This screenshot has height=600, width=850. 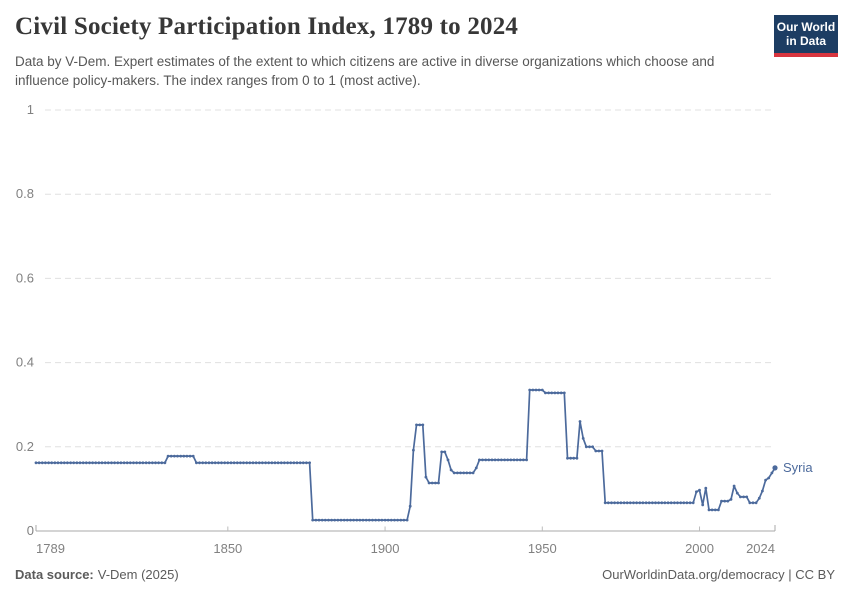 What do you see at coordinates (138, 574) in the screenshot?
I see `data-source-value: V-Dem (2025)` at bounding box center [138, 574].